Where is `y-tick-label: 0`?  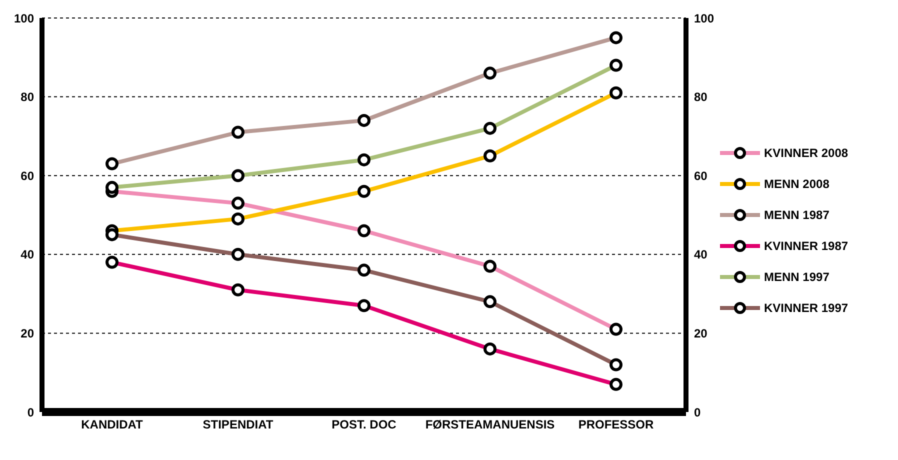 y-tick-label: 0 is located at coordinates (30, 412).